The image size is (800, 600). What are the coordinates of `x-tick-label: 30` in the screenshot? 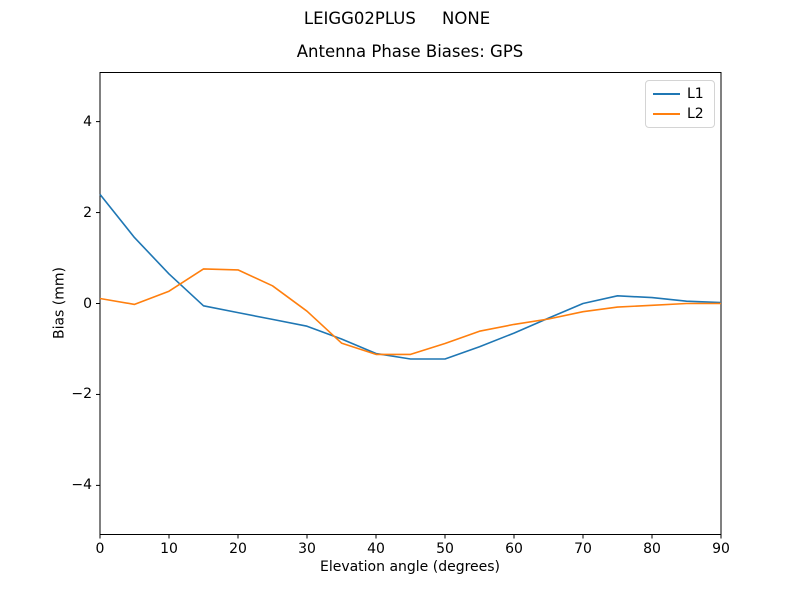 It's located at (307, 549).